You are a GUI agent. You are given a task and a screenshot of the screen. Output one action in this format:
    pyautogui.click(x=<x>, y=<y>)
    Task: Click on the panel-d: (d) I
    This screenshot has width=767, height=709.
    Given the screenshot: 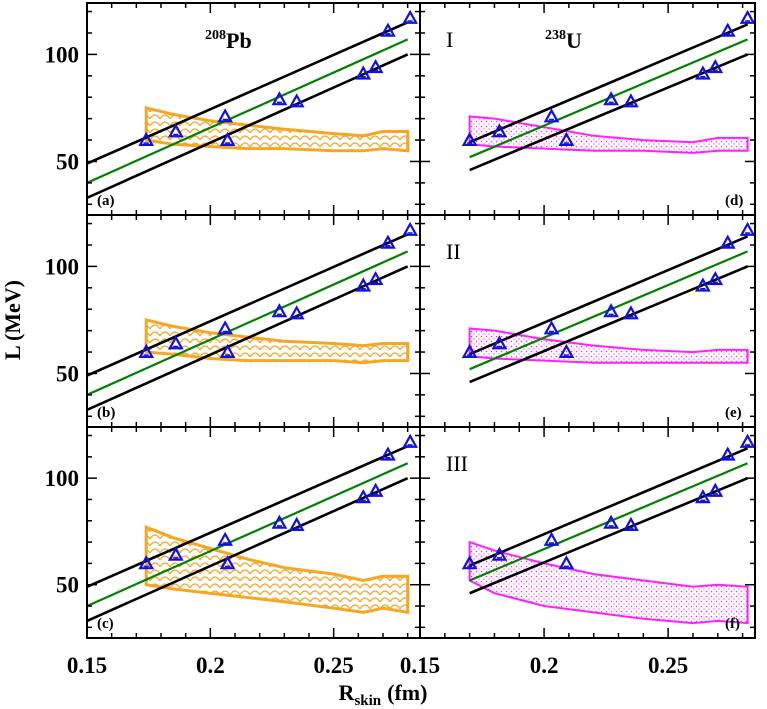 What is the action you would take?
    pyautogui.click(x=587, y=109)
    